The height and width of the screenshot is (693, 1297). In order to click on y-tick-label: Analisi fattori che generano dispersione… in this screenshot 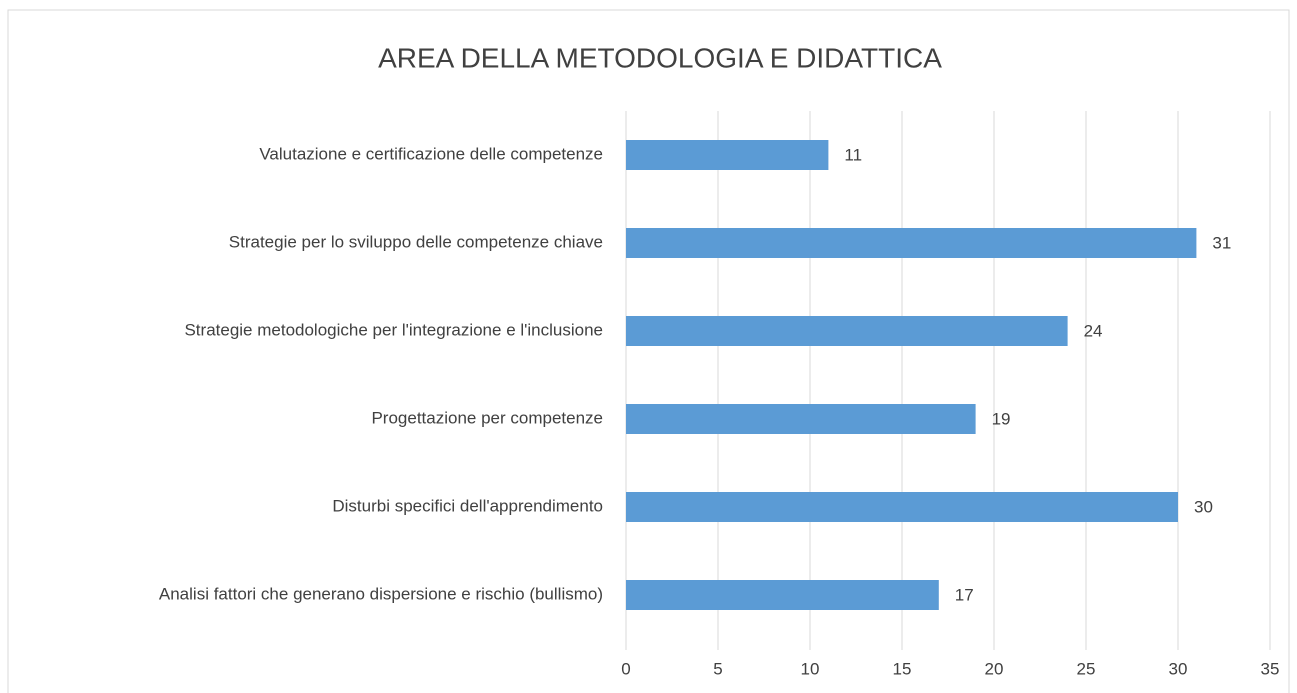, I will do `click(381, 593)`.